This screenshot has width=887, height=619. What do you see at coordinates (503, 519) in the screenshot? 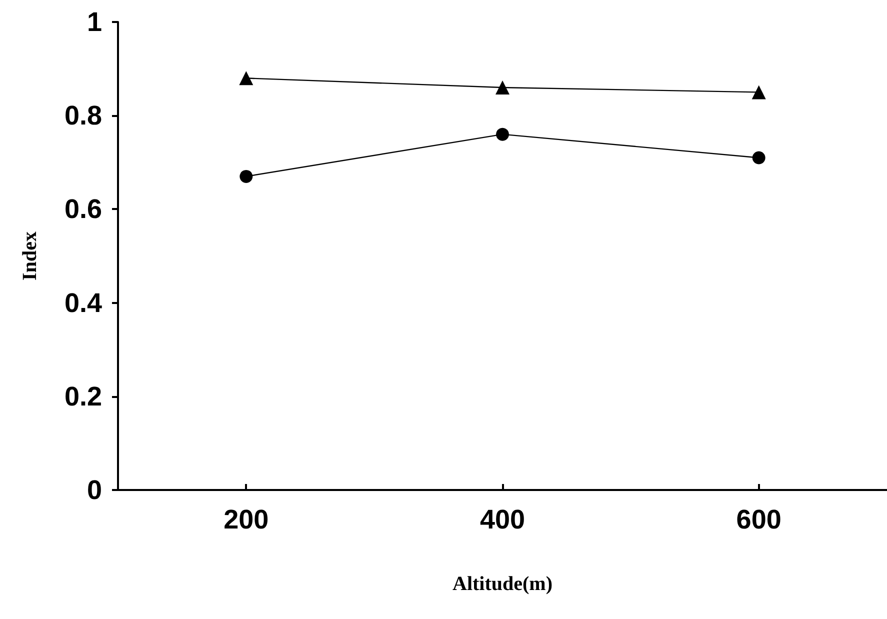
I see `x-tick-label: 400` at bounding box center [503, 519].